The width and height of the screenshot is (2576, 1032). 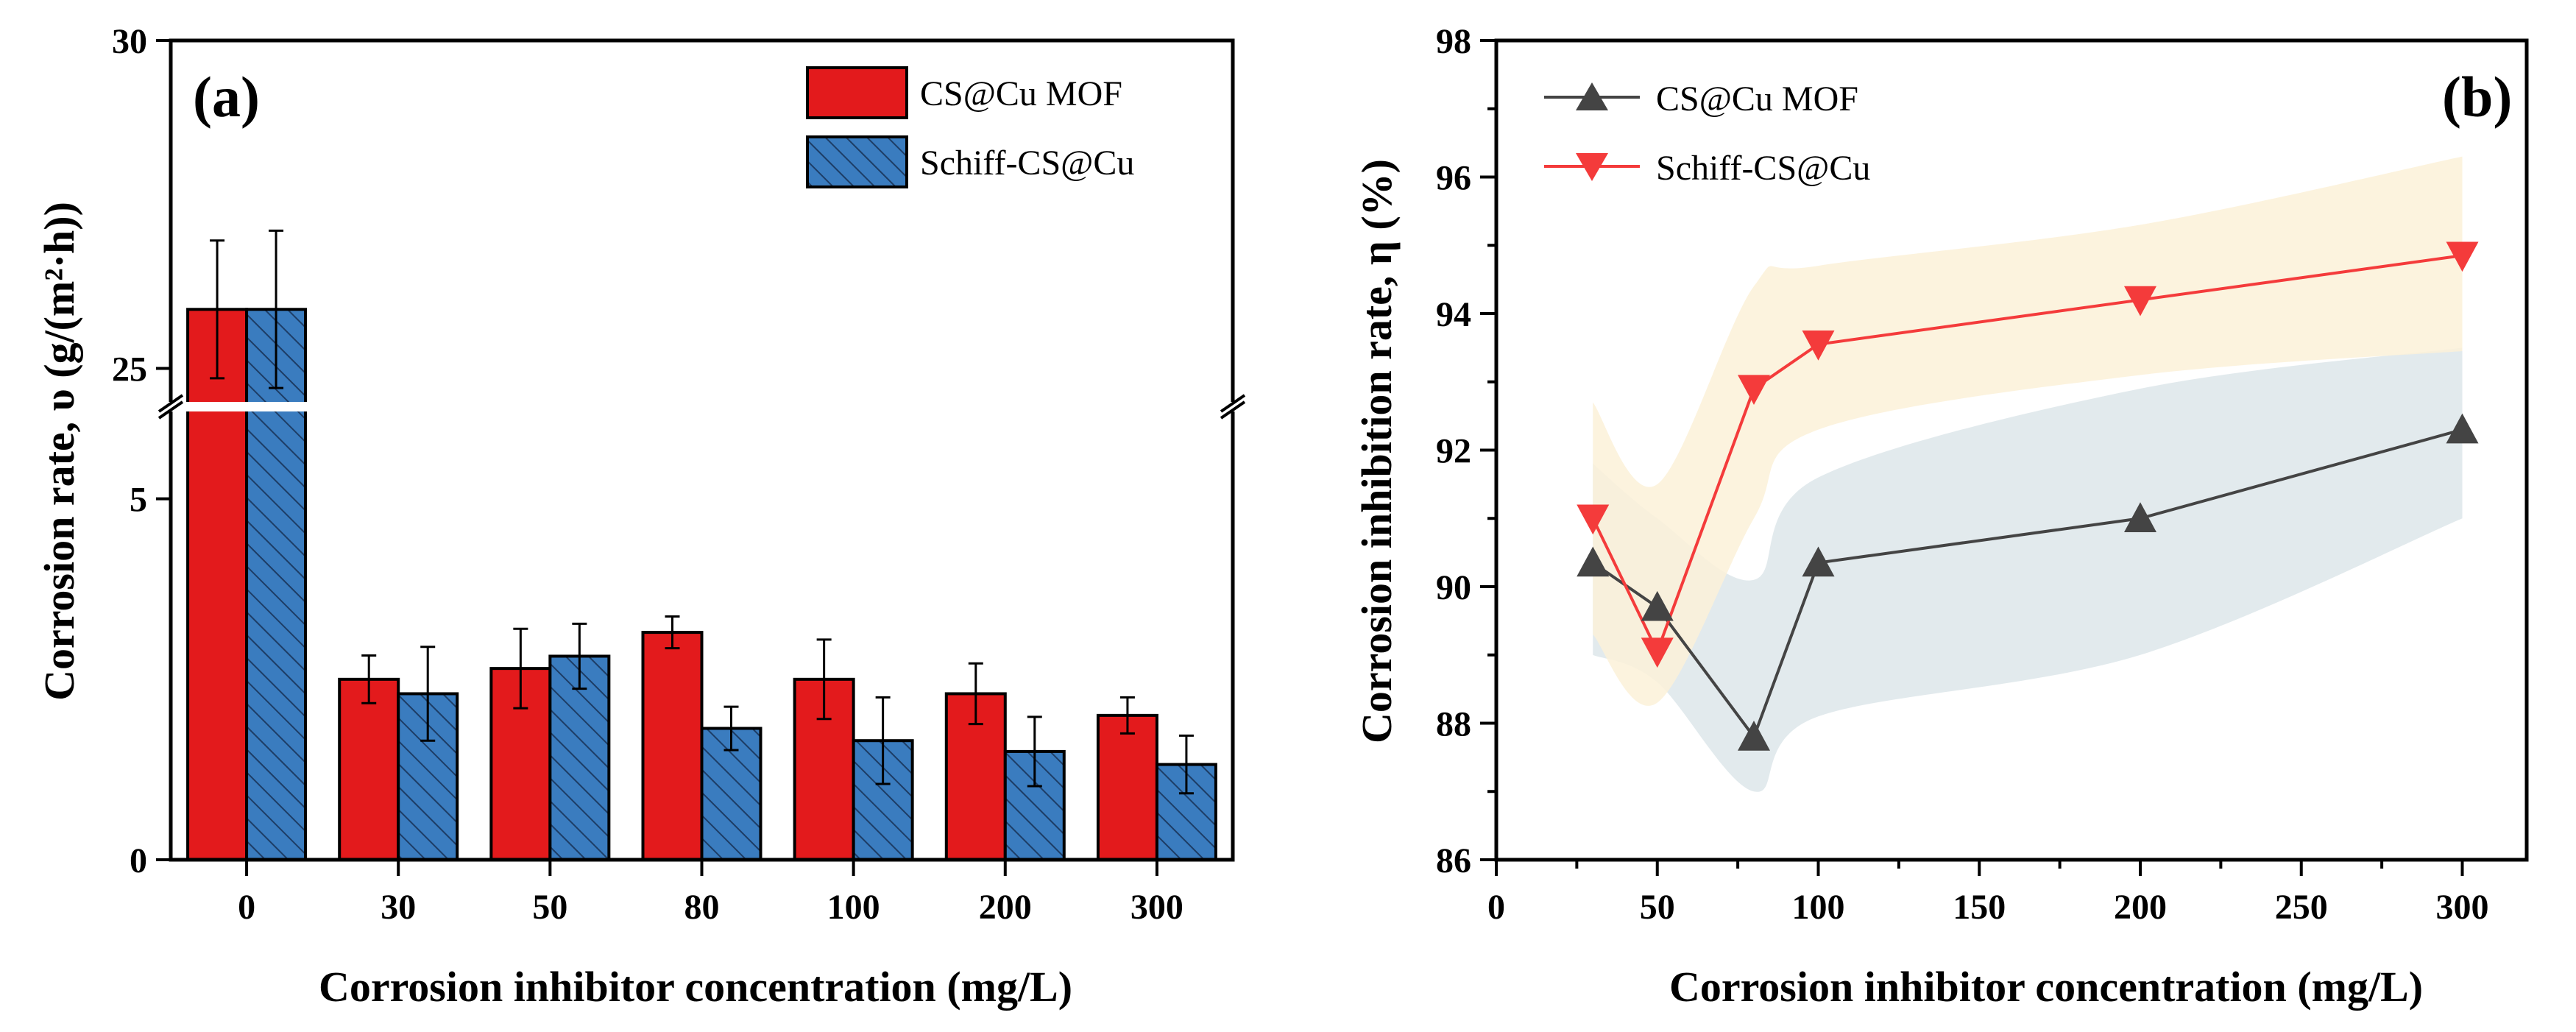 I want to click on y-tick-label: 92, so click(x=1453, y=451).